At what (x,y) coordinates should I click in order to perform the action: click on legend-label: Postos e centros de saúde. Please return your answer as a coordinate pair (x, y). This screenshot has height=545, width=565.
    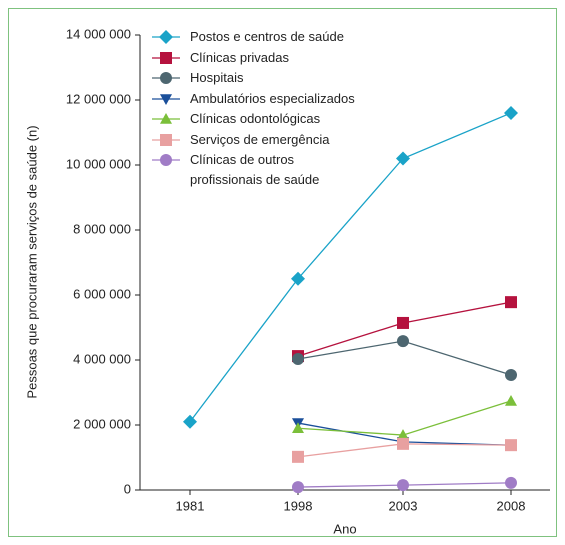
    Looking at the image, I should click on (267, 36).